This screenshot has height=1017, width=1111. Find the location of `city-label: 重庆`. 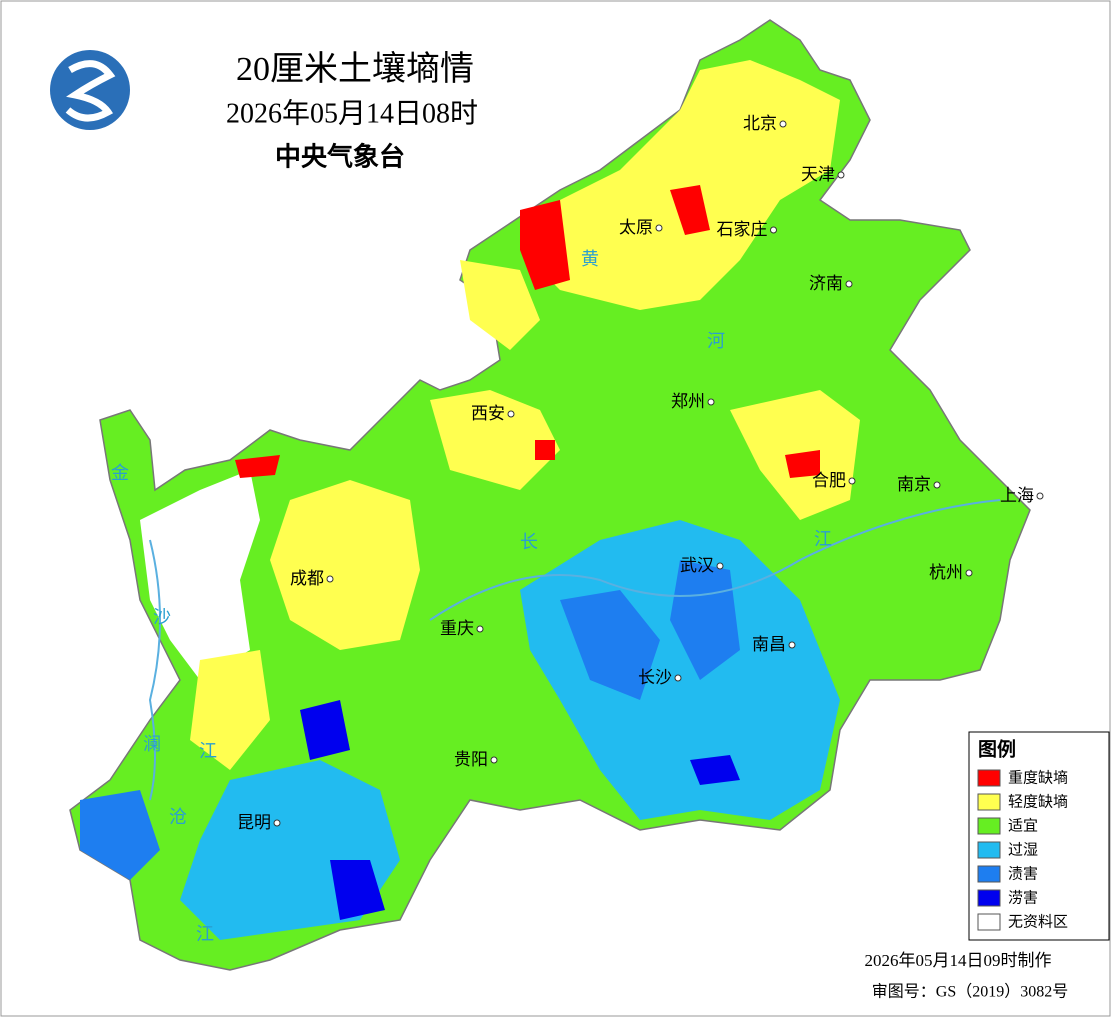

city-label: 重庆 is located at coordinates (457, 629).